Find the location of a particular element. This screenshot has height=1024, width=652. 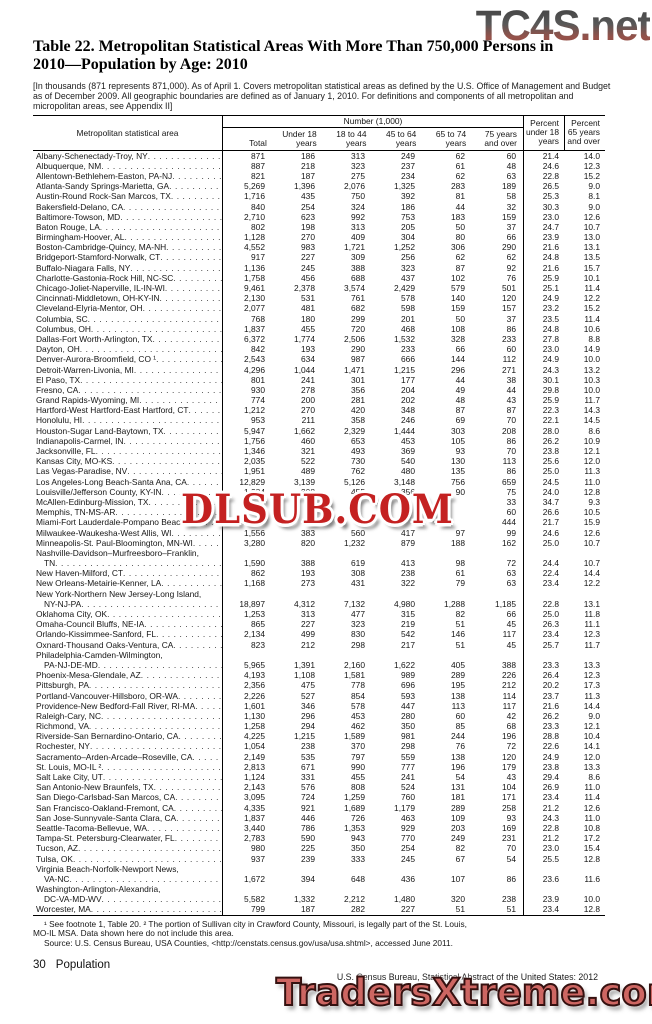

area-name-cell: Hartford-West Hartford-East Hartford, CT is located at coordinates (127, 410).